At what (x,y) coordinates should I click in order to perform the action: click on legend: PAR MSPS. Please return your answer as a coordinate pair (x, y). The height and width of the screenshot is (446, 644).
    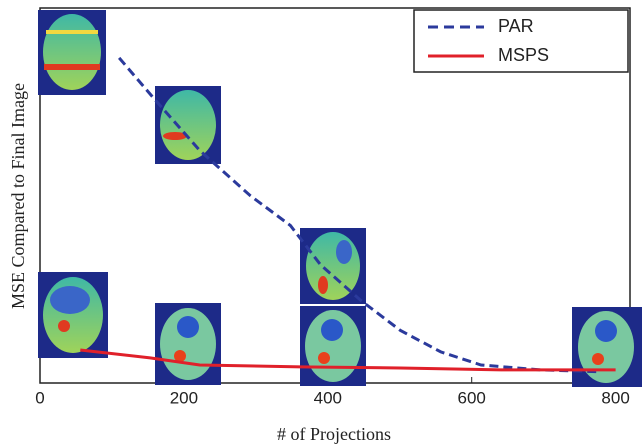
    Looking at the image, I should click on (521, 41).